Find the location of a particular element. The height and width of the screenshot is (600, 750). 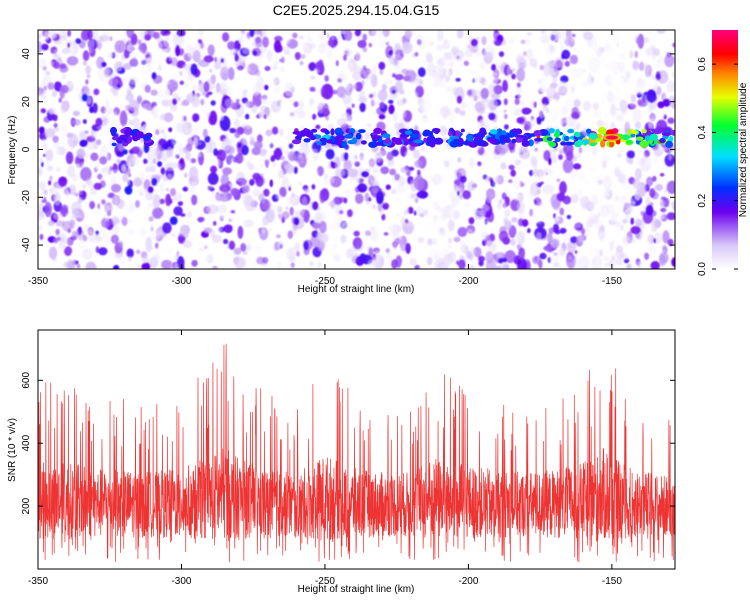

colorbar-ticks: 0.0 0.2 0.4 0.6 is located at coordinates (717, 166).